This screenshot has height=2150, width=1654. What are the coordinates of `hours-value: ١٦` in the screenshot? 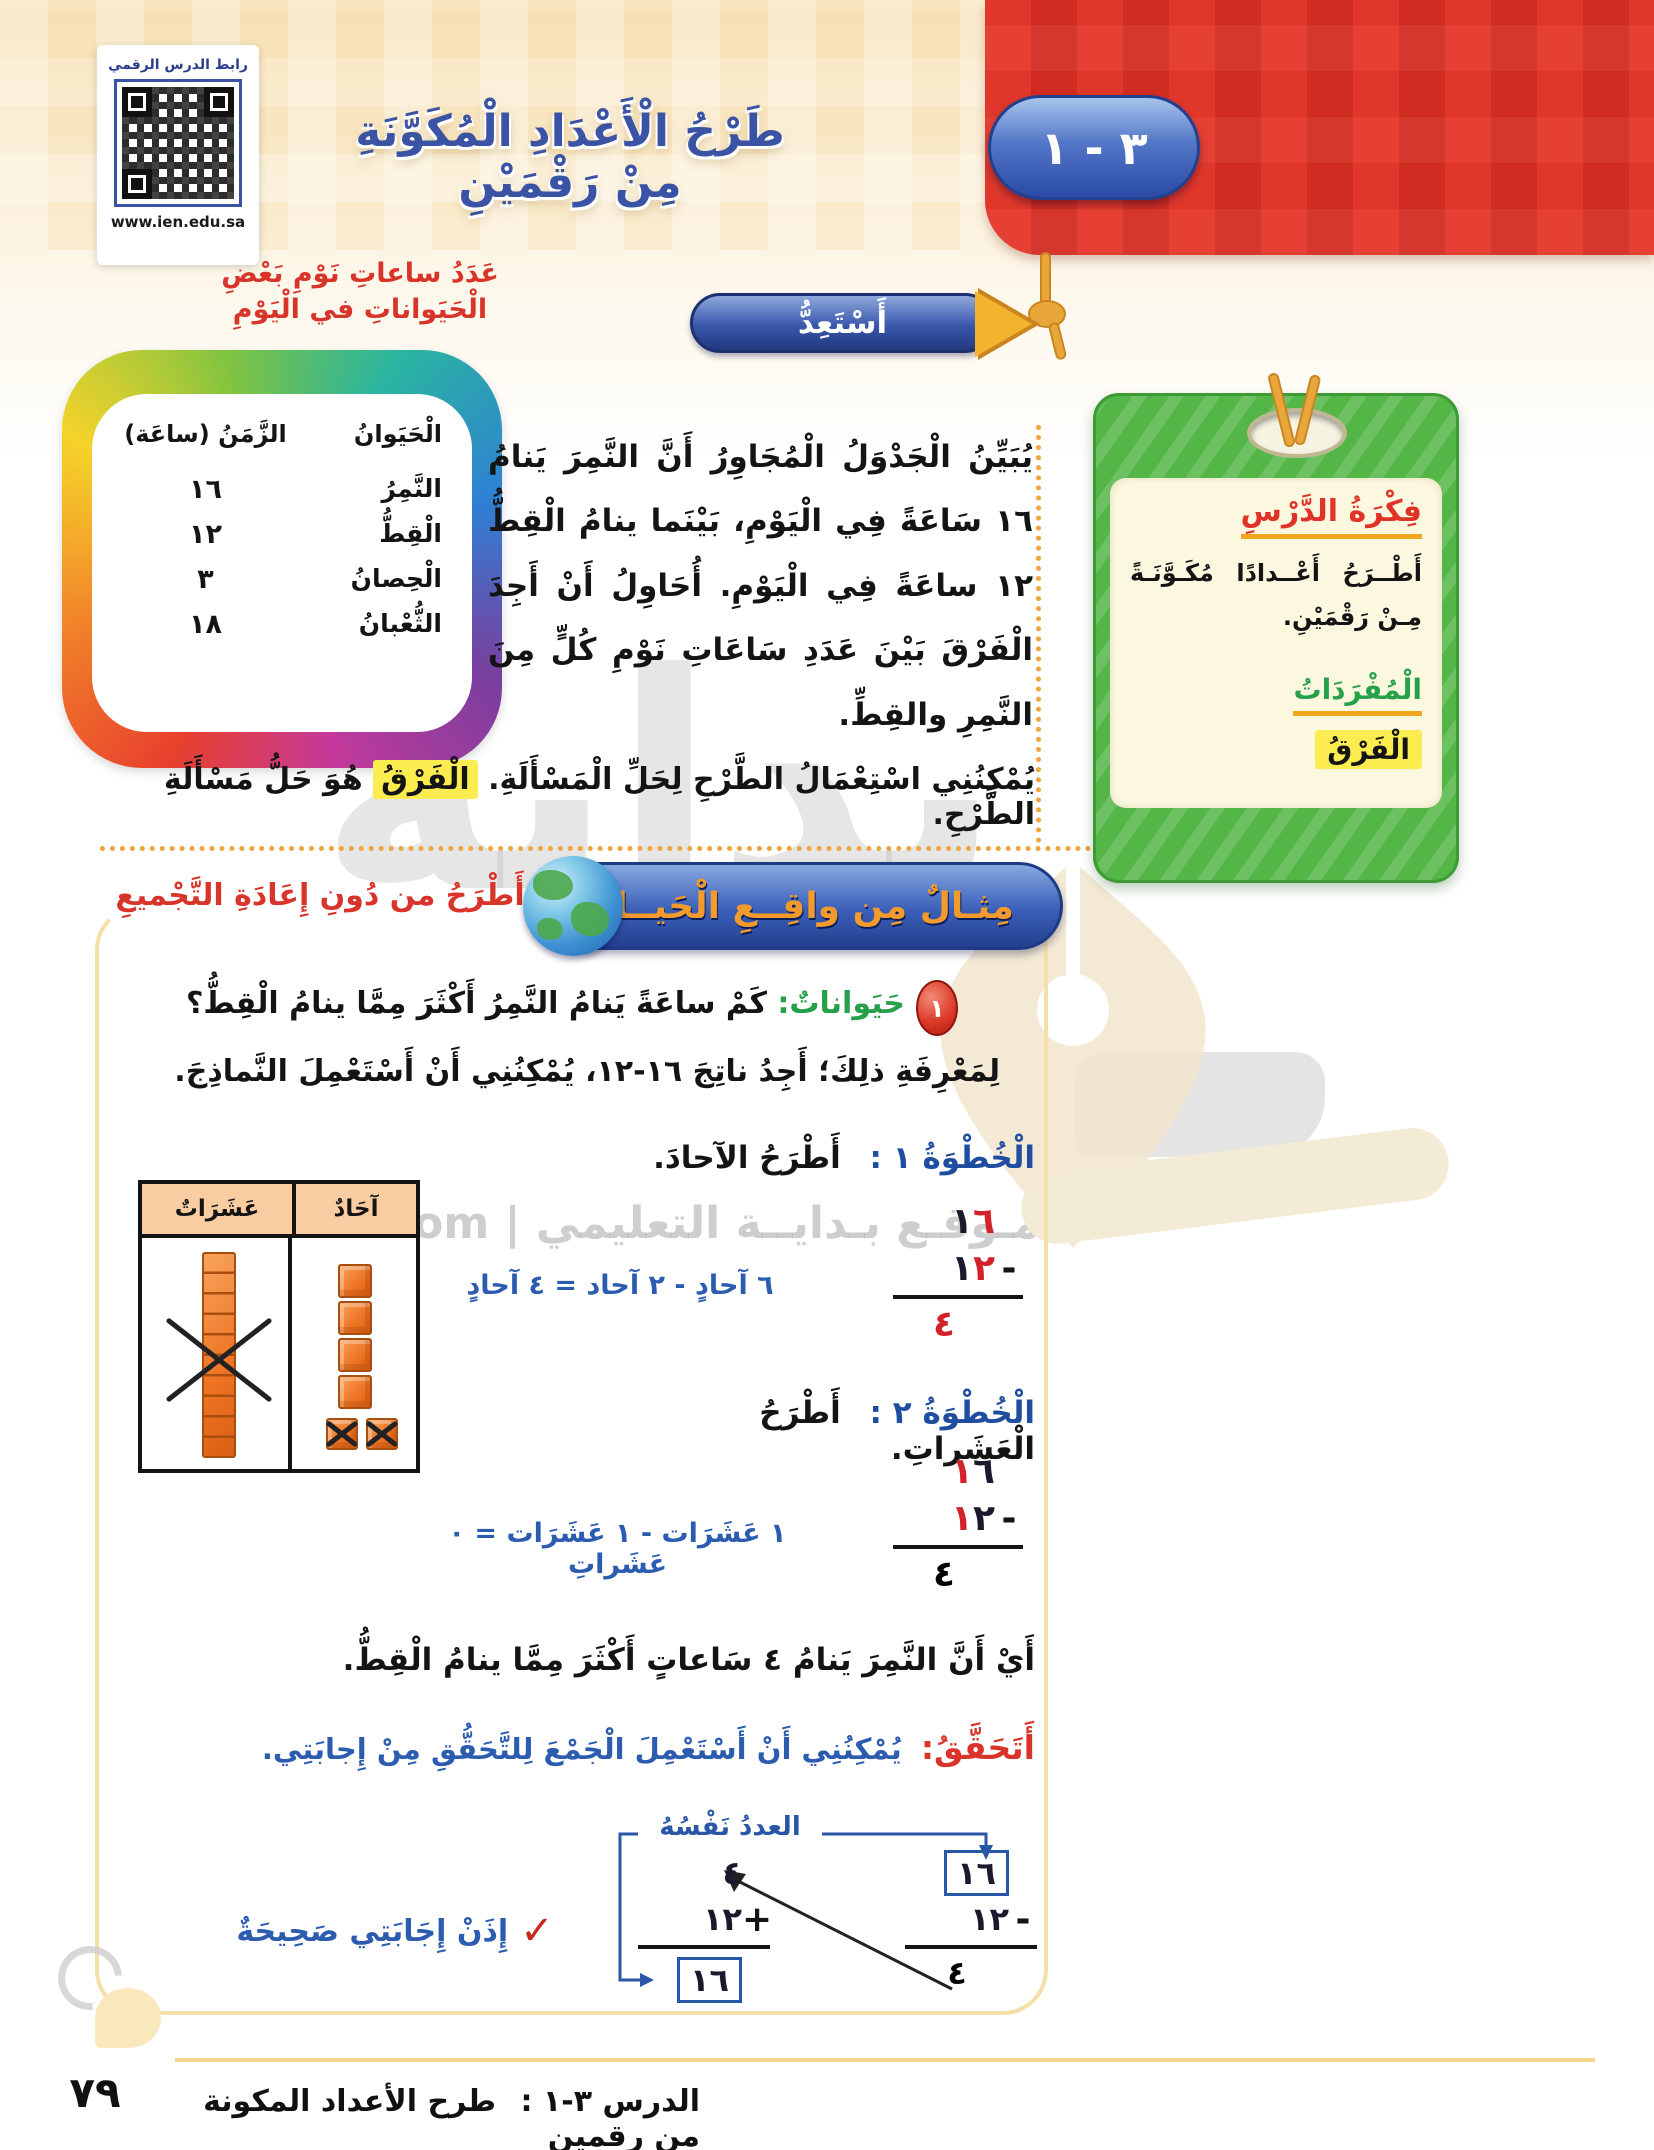 It's located at (205, 489).